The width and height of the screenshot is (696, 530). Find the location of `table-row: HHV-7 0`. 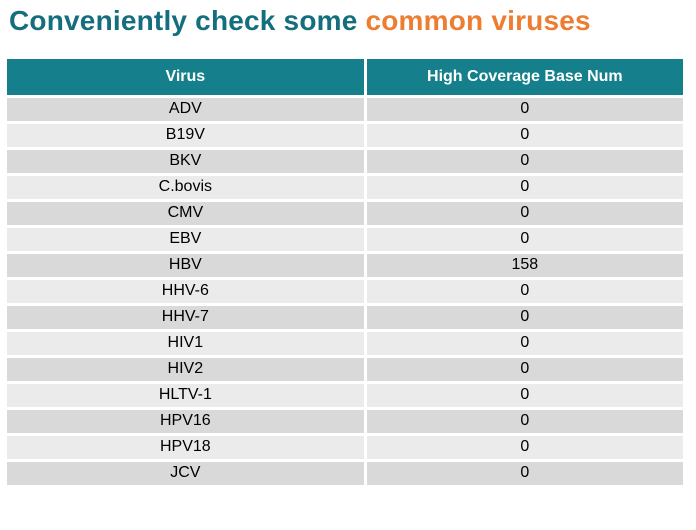

table-row: HHV-7 0 is located at coordinates (345, 317).